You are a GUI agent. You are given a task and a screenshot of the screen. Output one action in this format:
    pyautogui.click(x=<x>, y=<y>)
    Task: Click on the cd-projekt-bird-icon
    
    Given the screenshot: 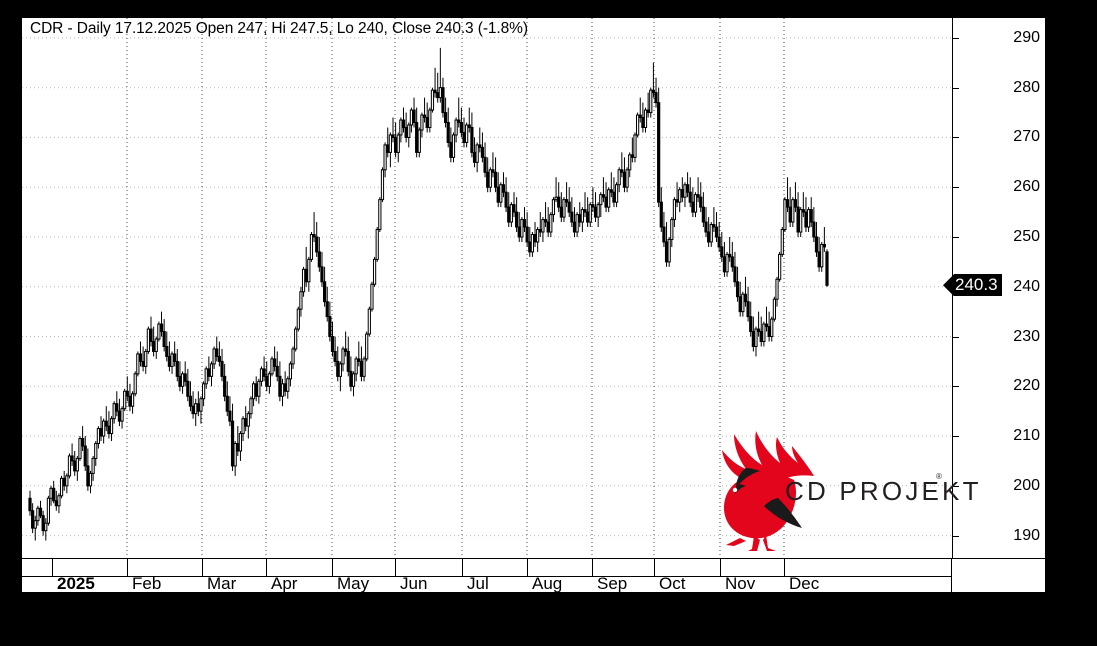 What is the action you would take?
    pyautogui.click(x=768, y=491)
    